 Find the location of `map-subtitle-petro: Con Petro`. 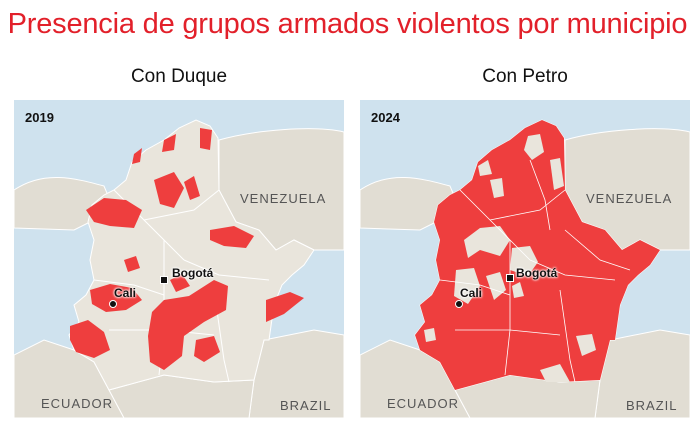

map-subtitle-petro: Con Petro is located at coordinates (525, 76).